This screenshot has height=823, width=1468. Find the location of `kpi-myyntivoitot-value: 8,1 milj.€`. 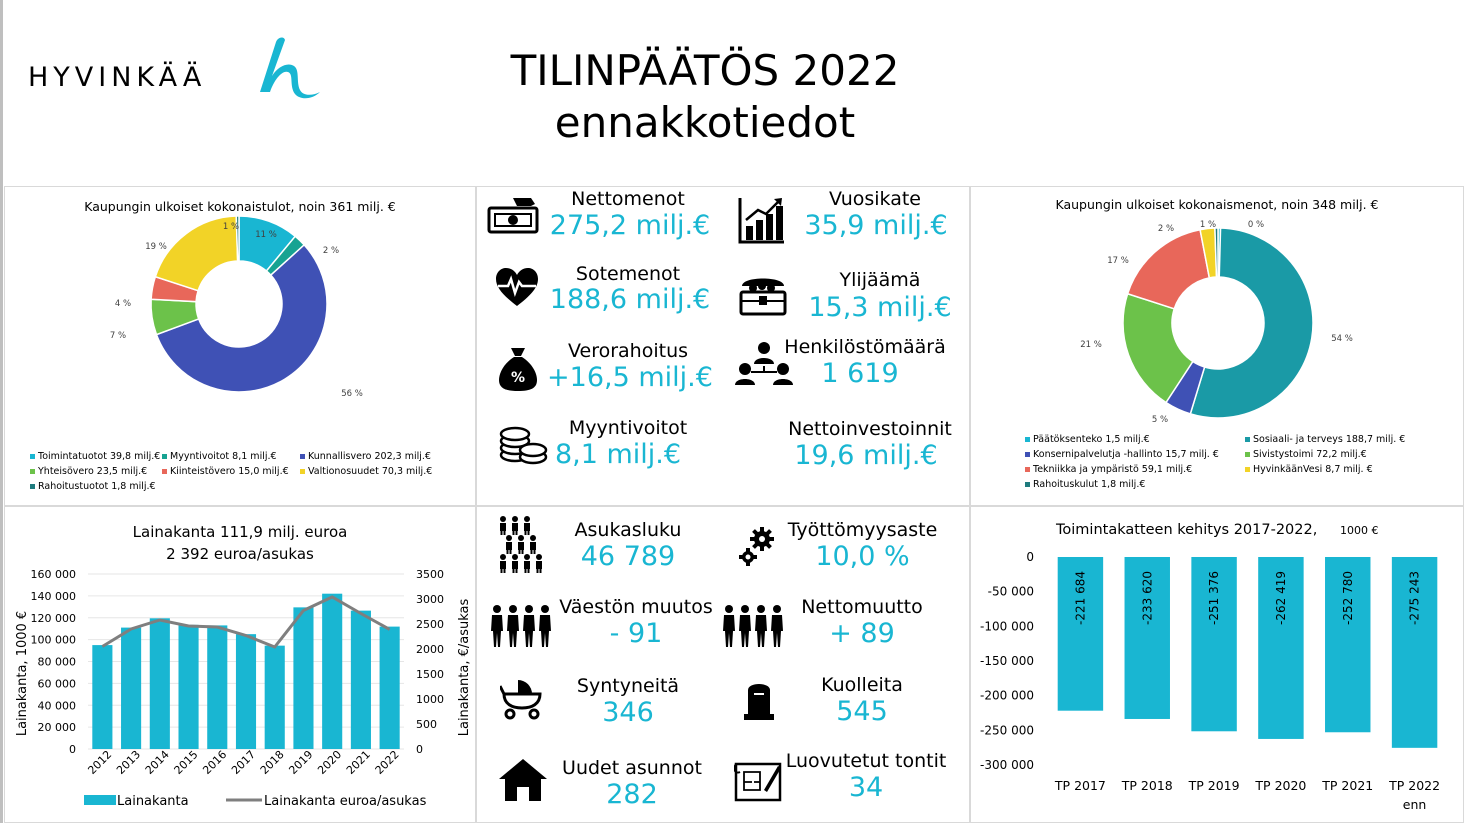

kpi-myyntivoitot-value: 8,1 milj.€ is located at coordinates (618, 454).